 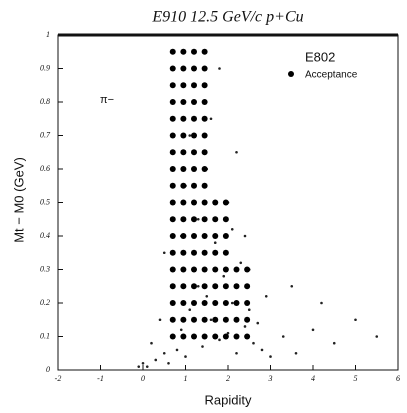 What do you see at coordinates (45, 302) in the screenshot?
I see `y-tick-label: 0.2` at bounding box center [45, 302].